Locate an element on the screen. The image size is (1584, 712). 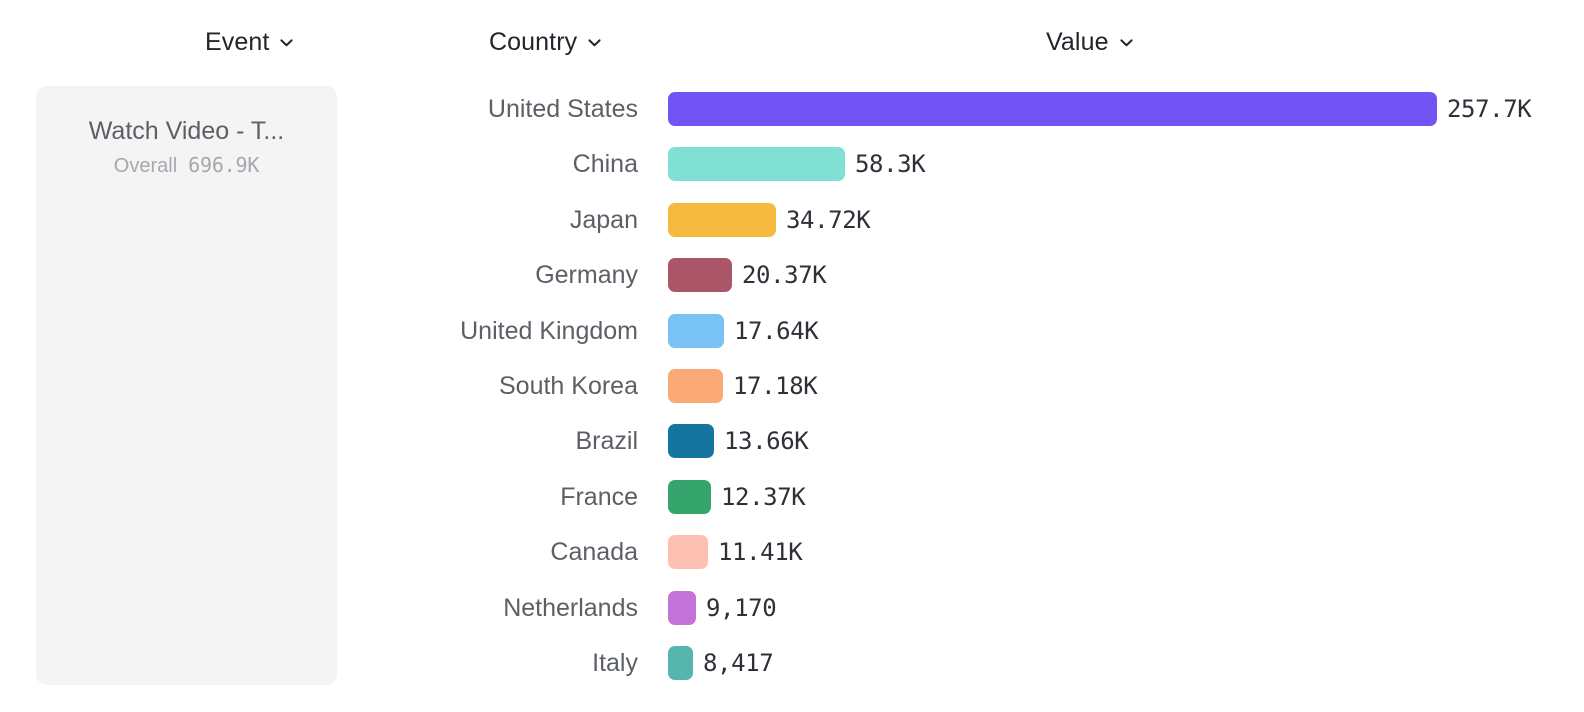
bar-row: Netherlands 9,170 is located at coordinates (792, 618).